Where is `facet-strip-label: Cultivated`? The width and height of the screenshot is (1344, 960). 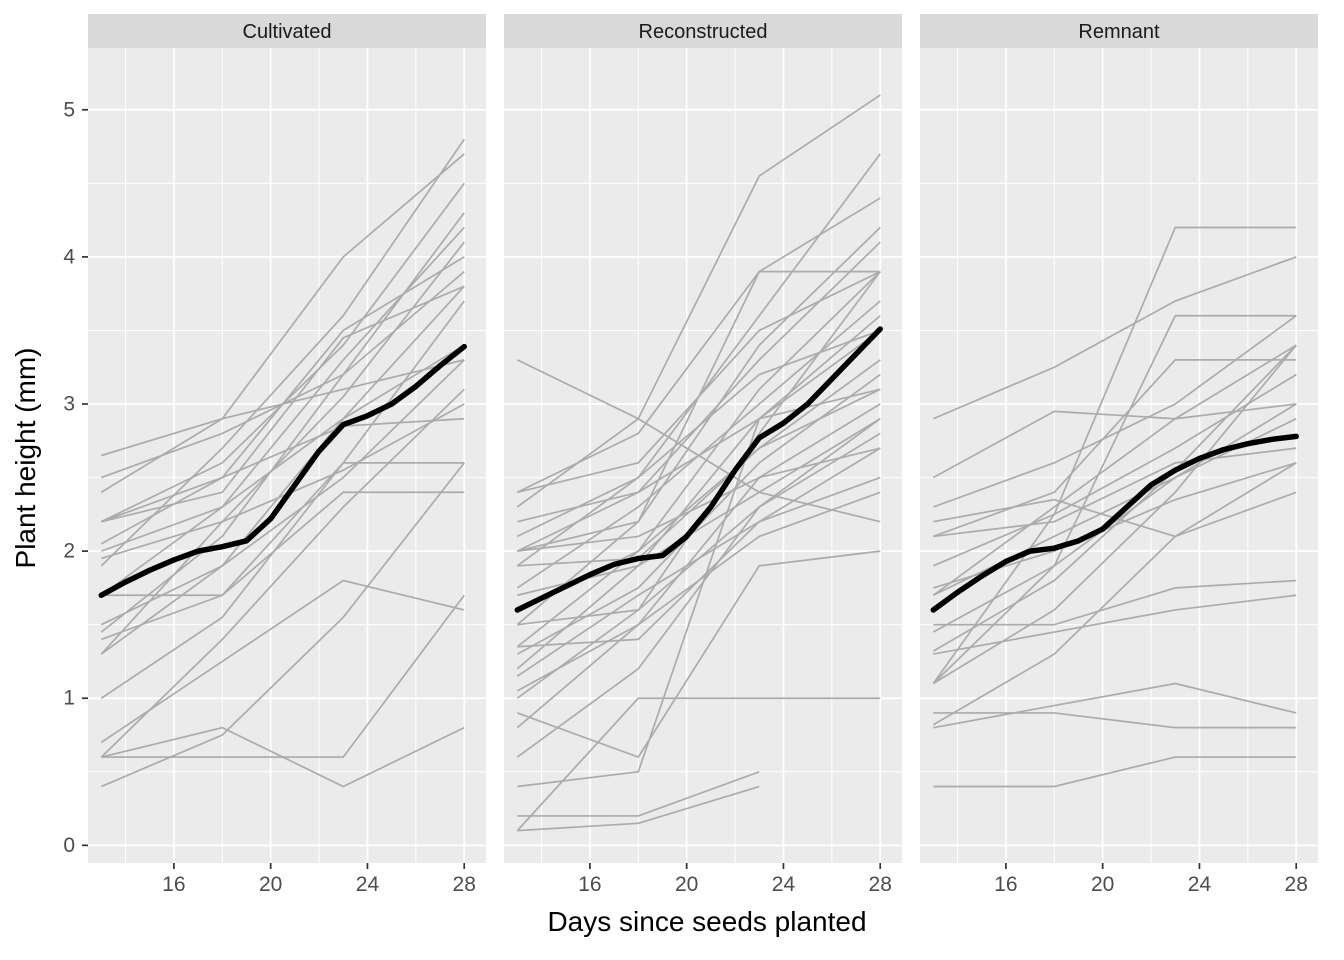 facet-strip-label: Cultivated is located at coordinates (287, 32).